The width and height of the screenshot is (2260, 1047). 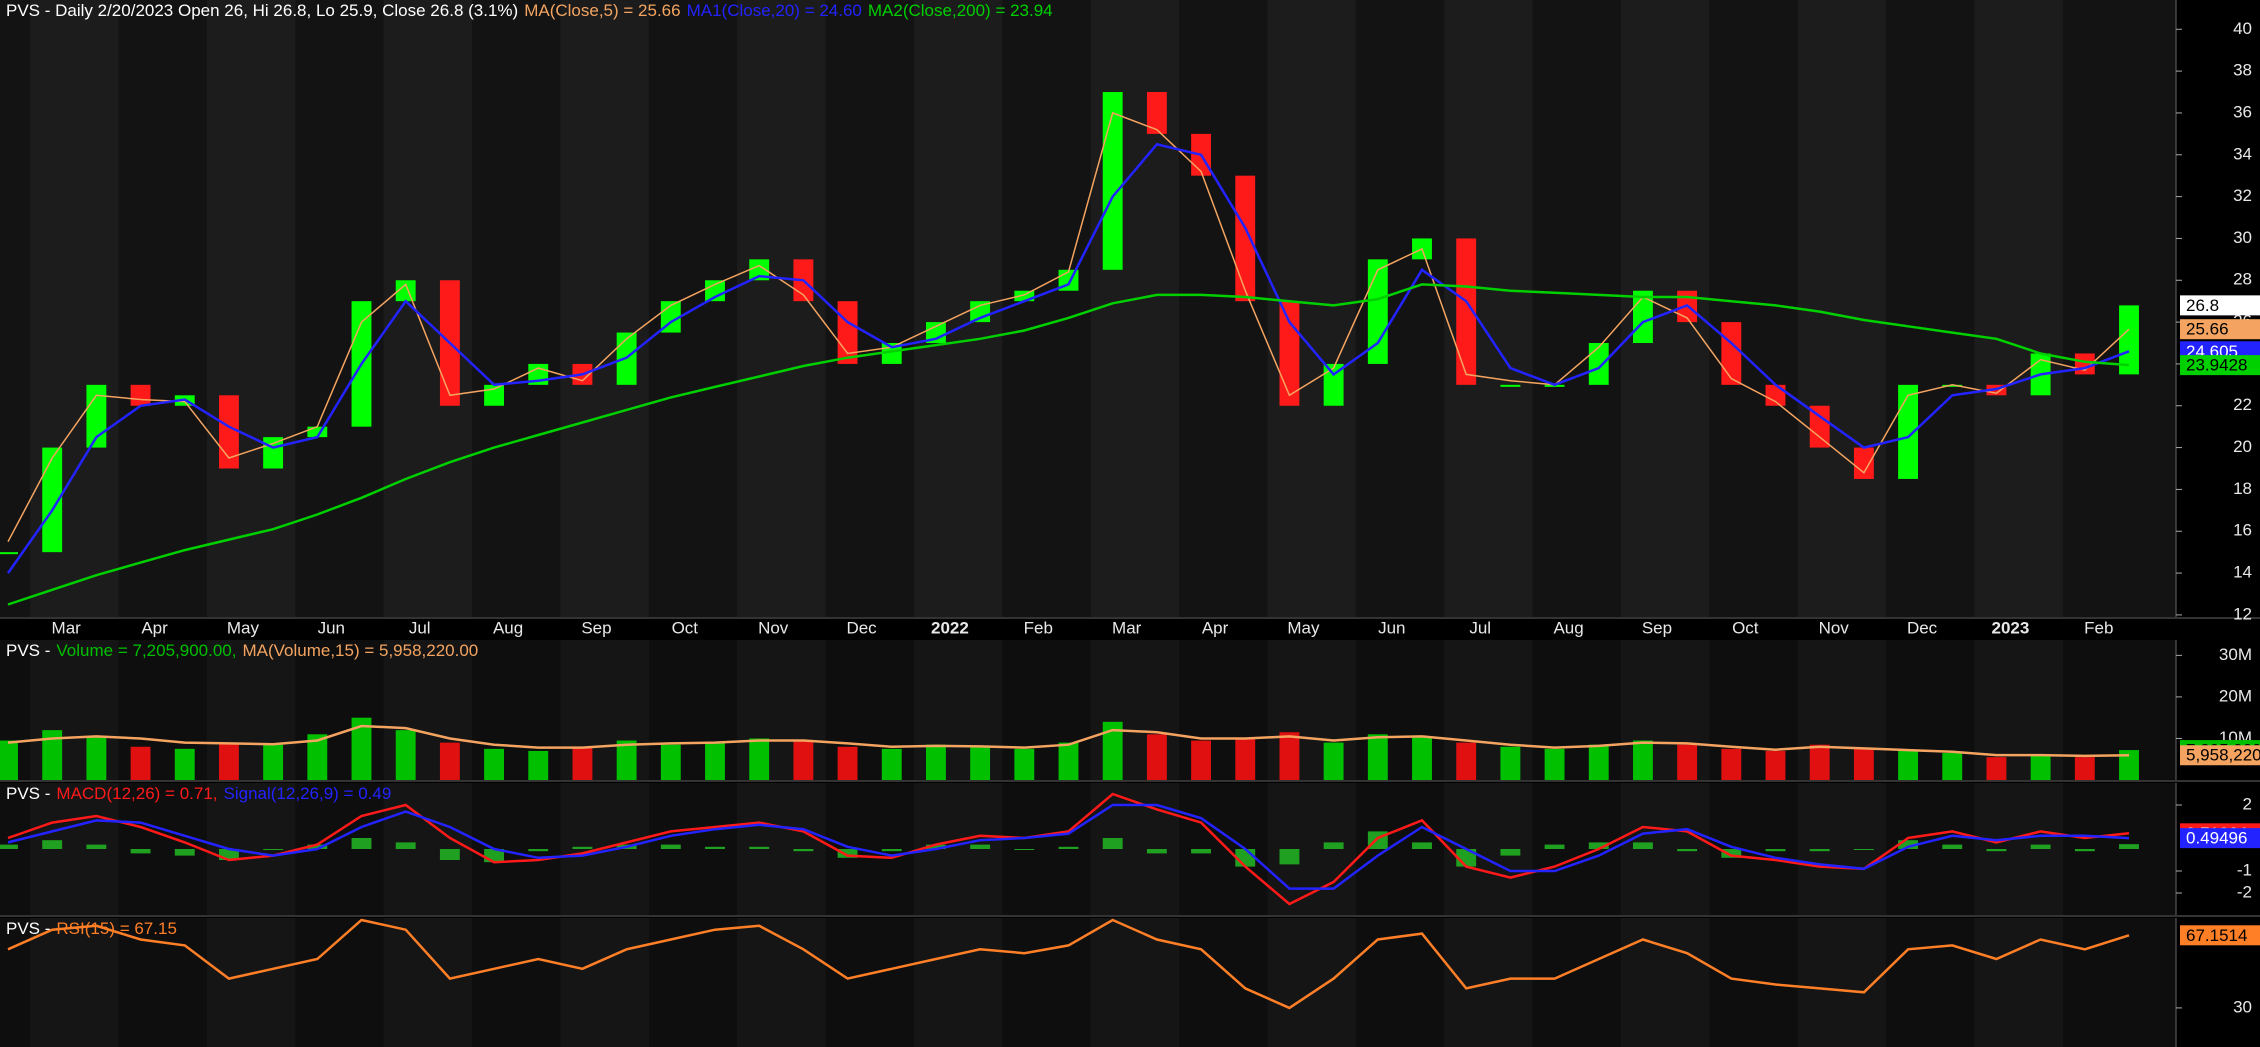 What do you see at coordinates (2242, 572) in the screenshot?
I see `y-tick-label: 14` at bounding box center [2242, 572].